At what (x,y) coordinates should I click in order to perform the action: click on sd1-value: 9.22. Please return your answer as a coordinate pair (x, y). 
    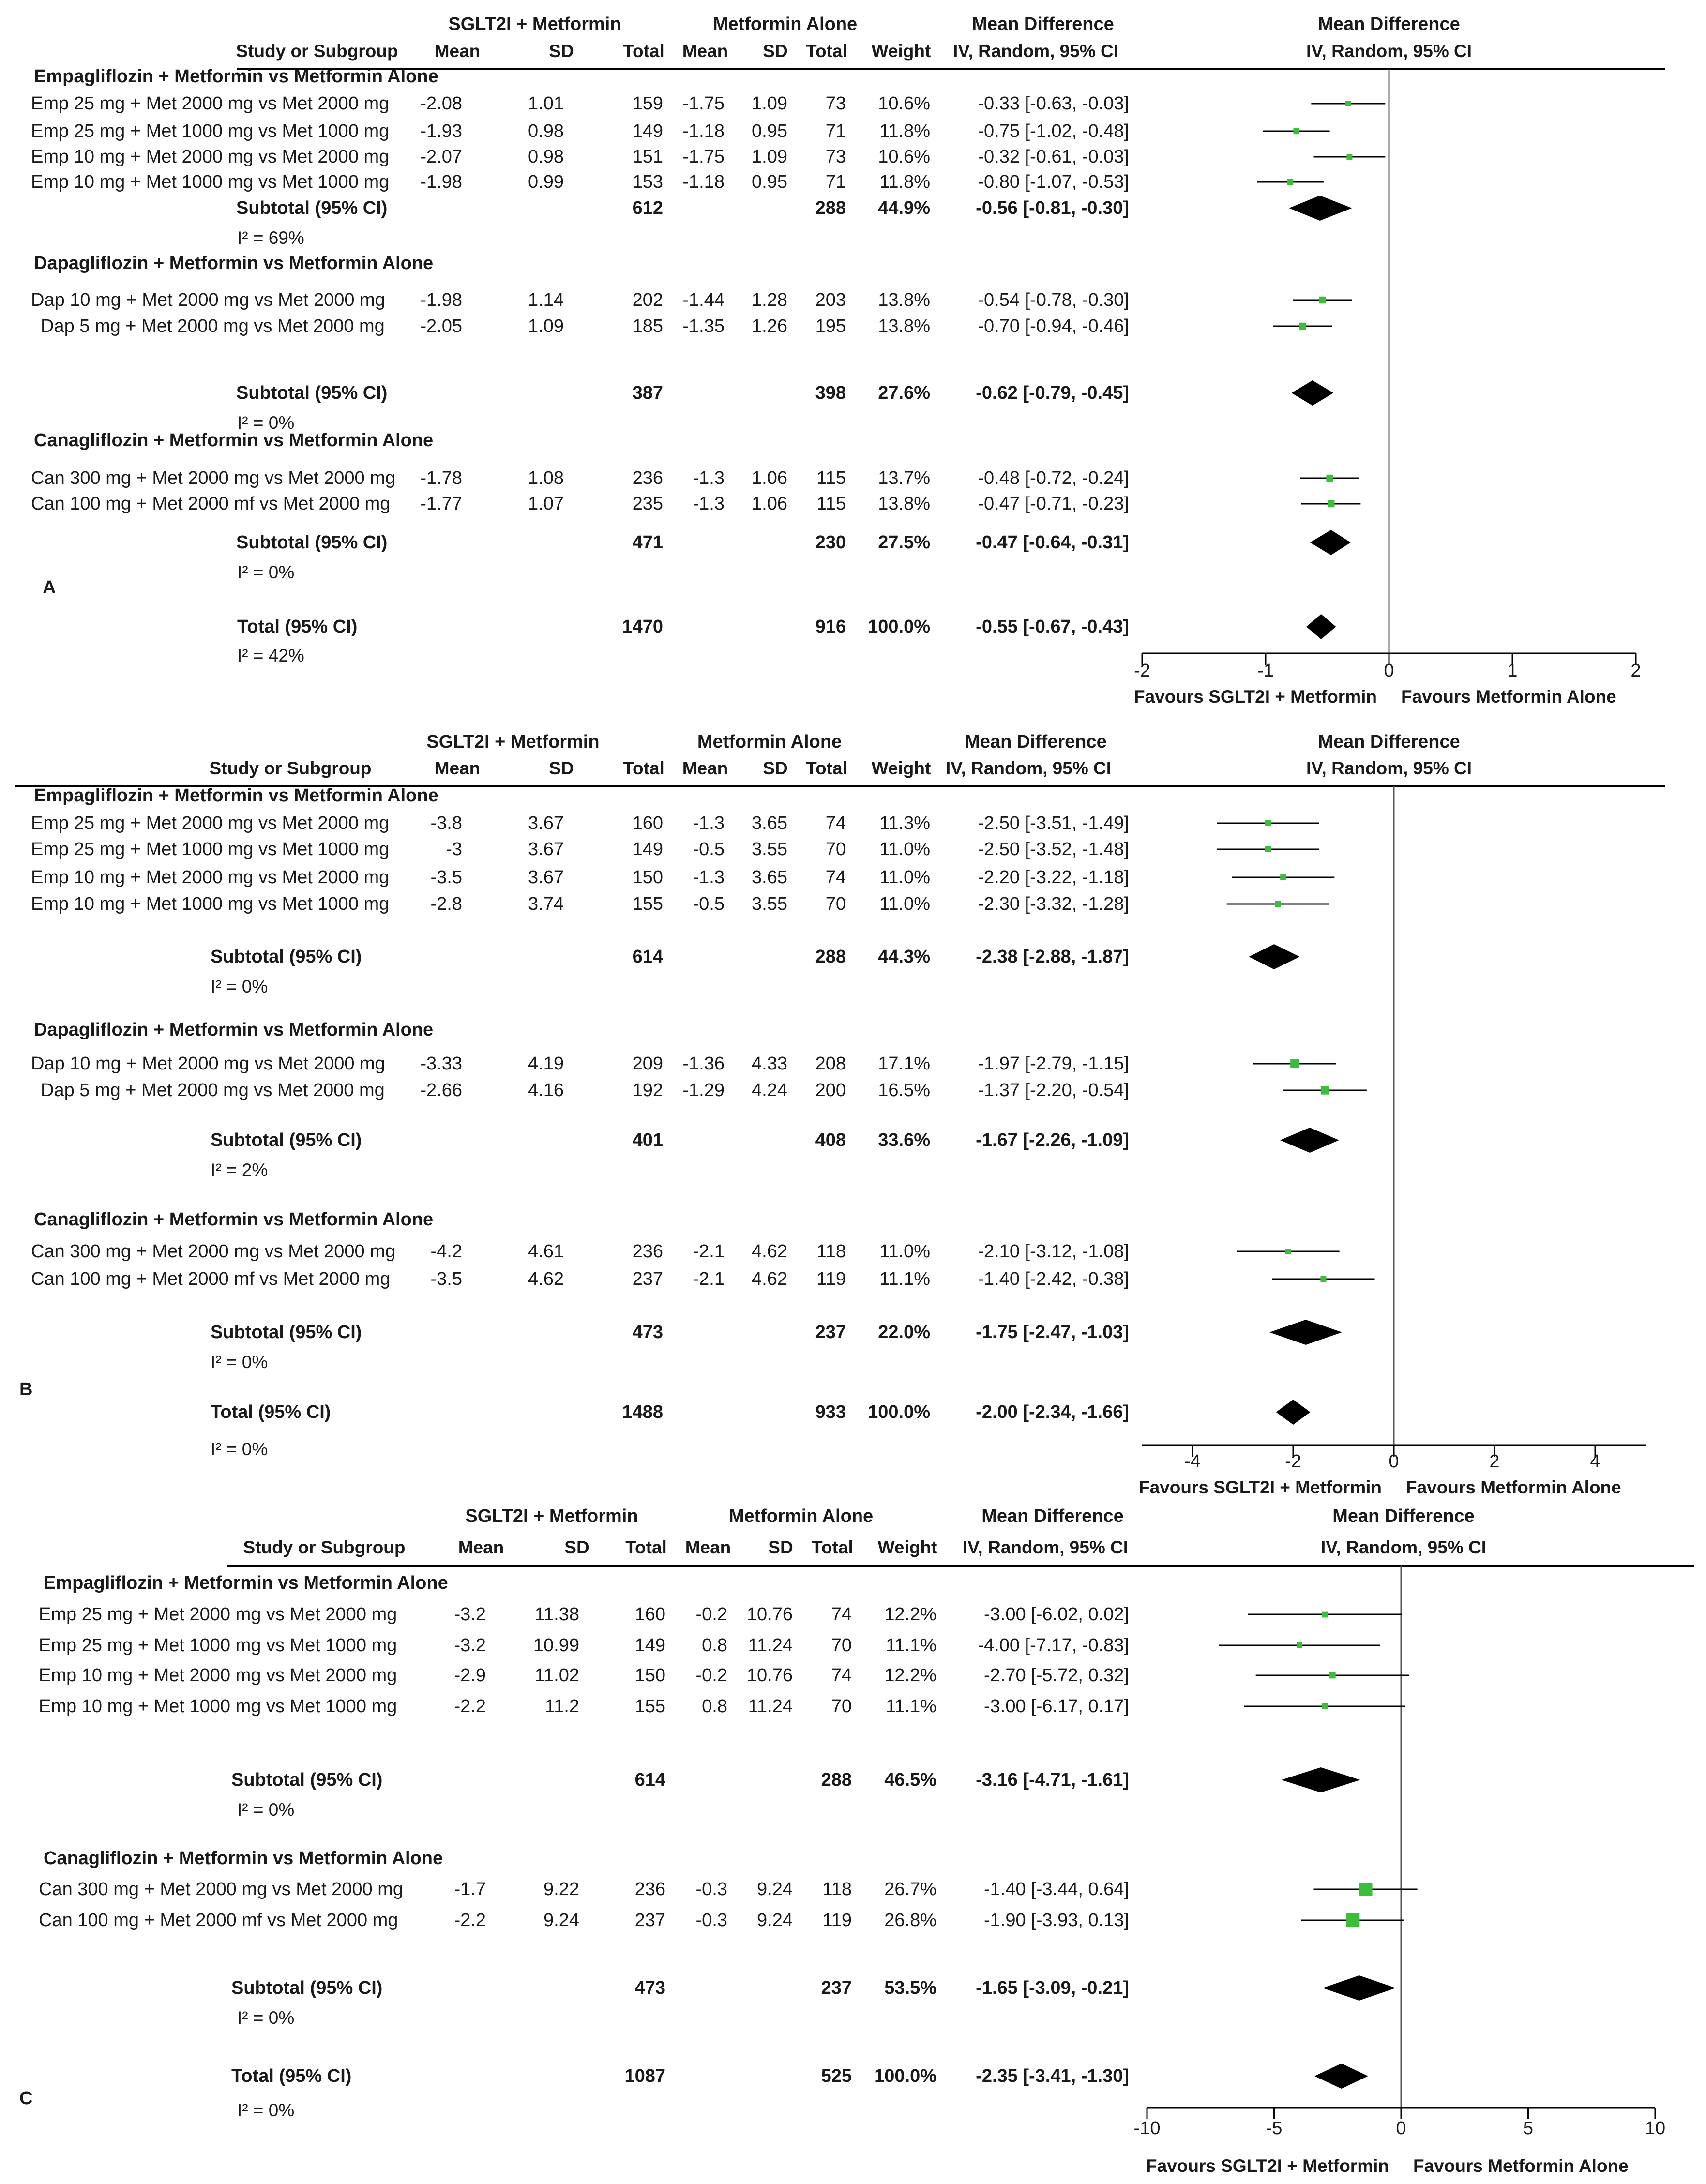
    Looking at the image, I should click on (561, 1889).